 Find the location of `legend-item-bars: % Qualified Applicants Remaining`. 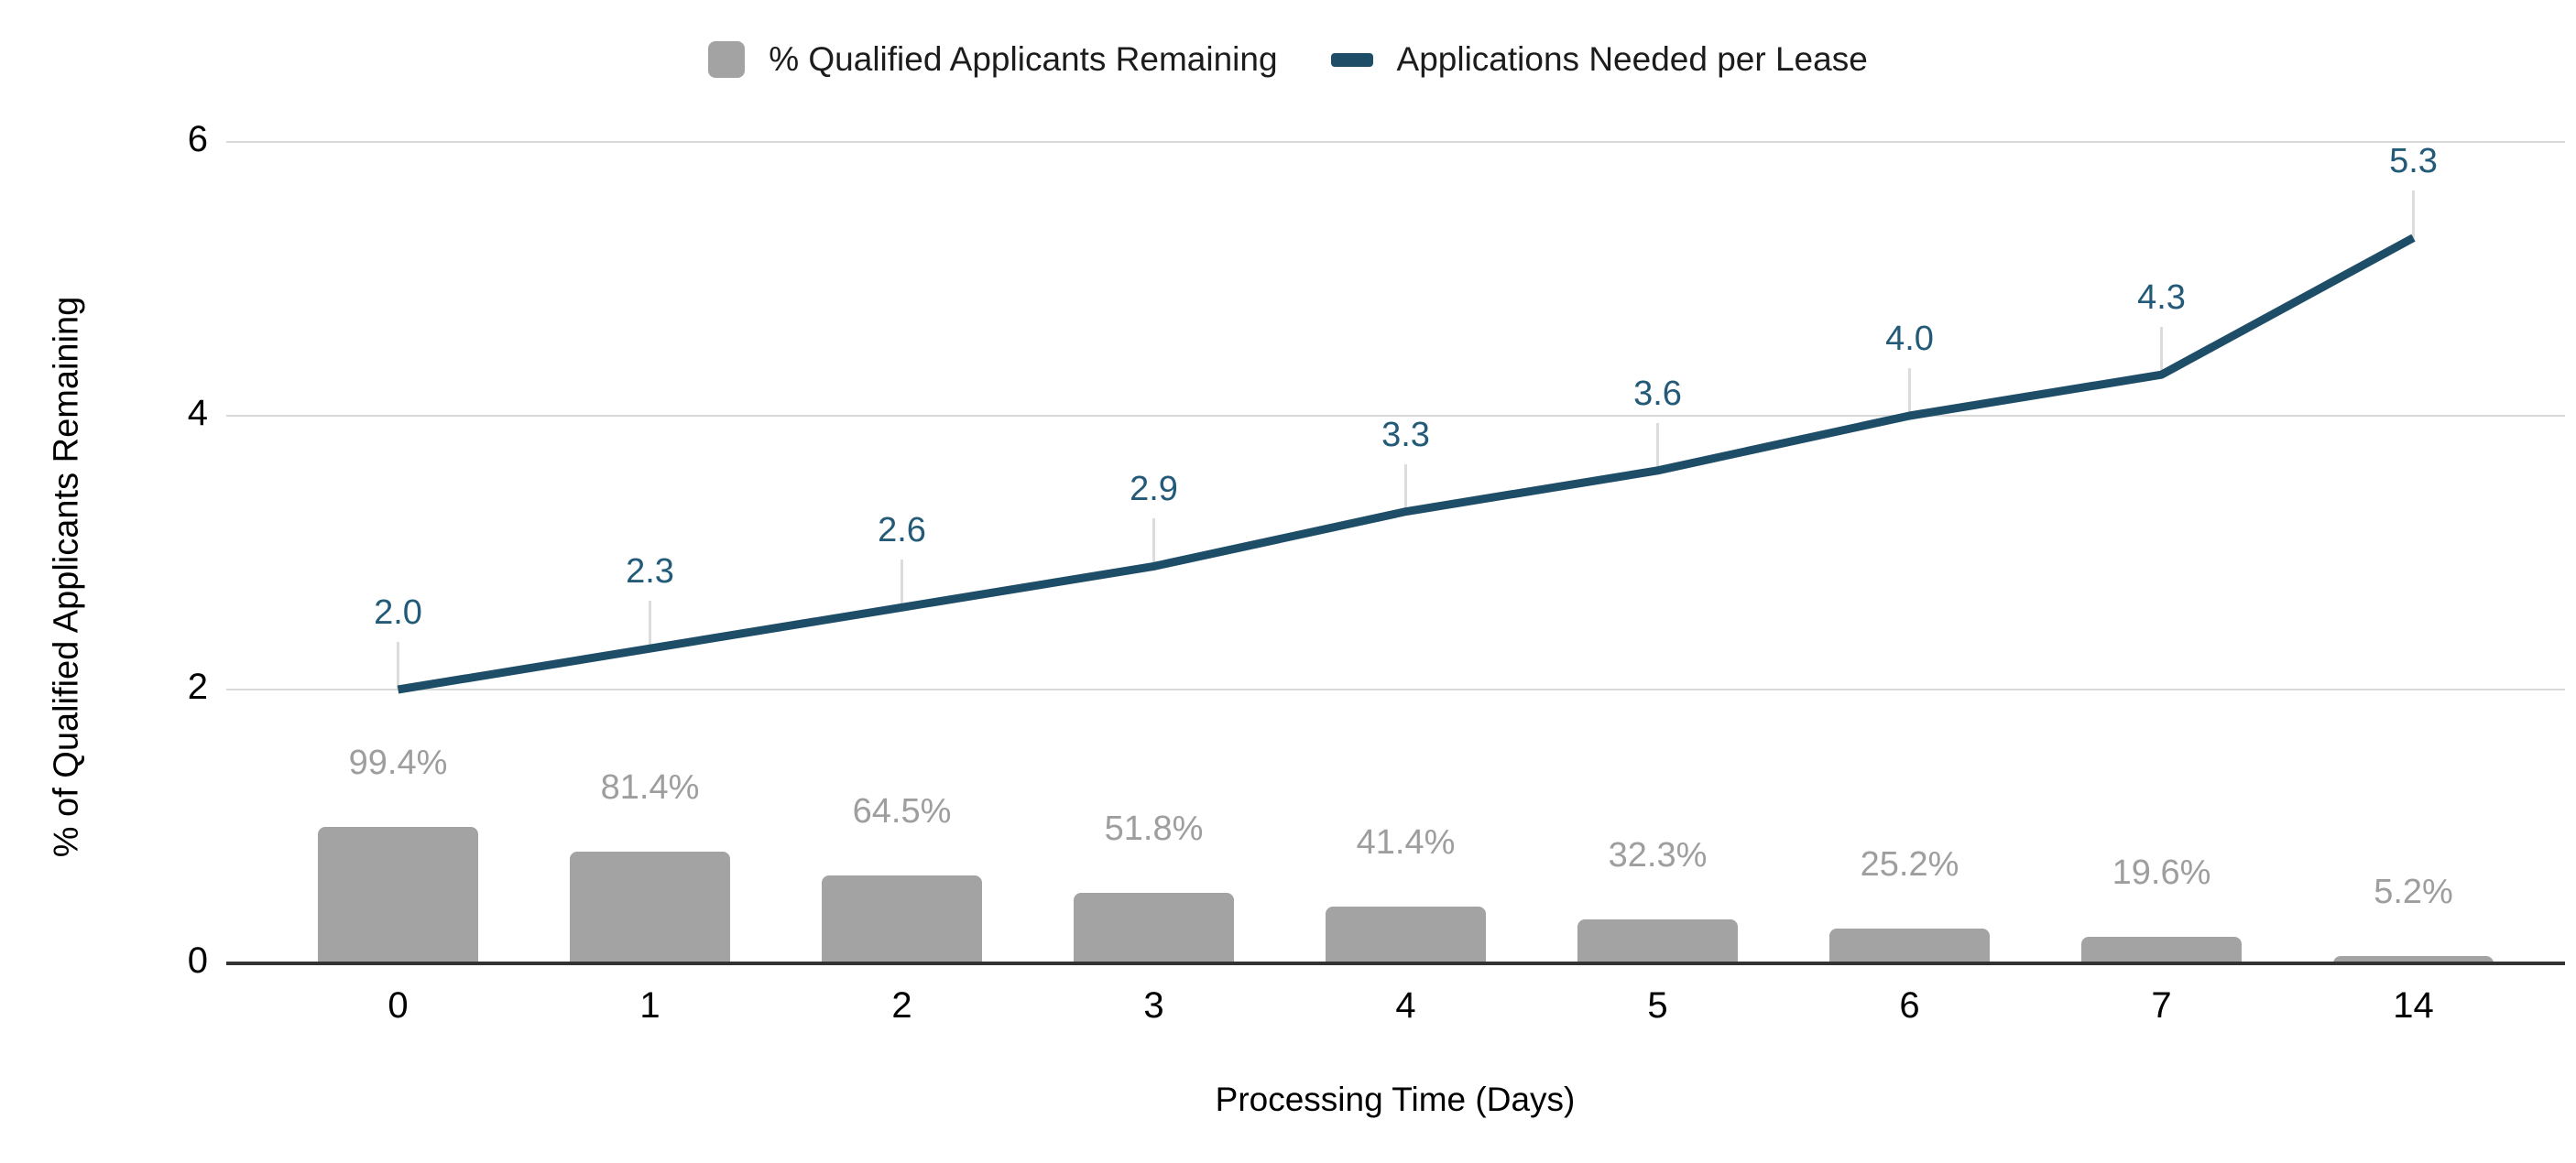

legend-item-bars: % Qualified Applicants Remaining is located at coordinates (993, 59).